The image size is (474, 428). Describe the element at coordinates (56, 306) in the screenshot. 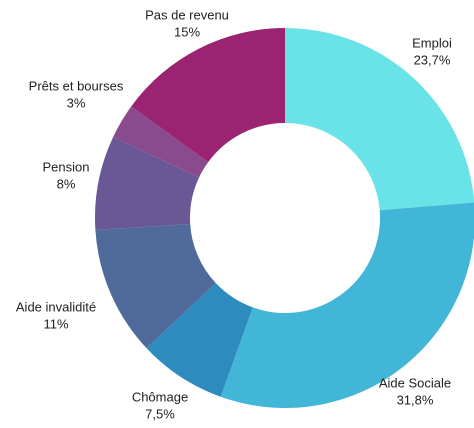

I see `slice-label: Aide invalidité` at that location.